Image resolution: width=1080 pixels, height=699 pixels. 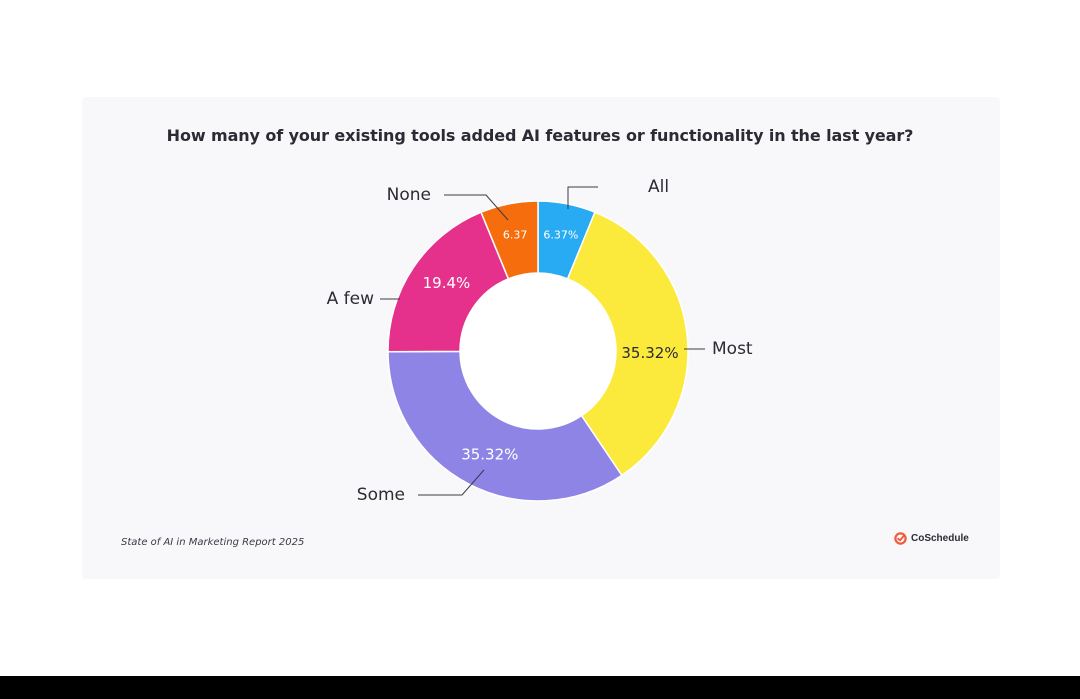 What do you see at coordinates (732, 349) in the screenshot?
I see `category-label-most: Most` at bounding box center [732, 349].